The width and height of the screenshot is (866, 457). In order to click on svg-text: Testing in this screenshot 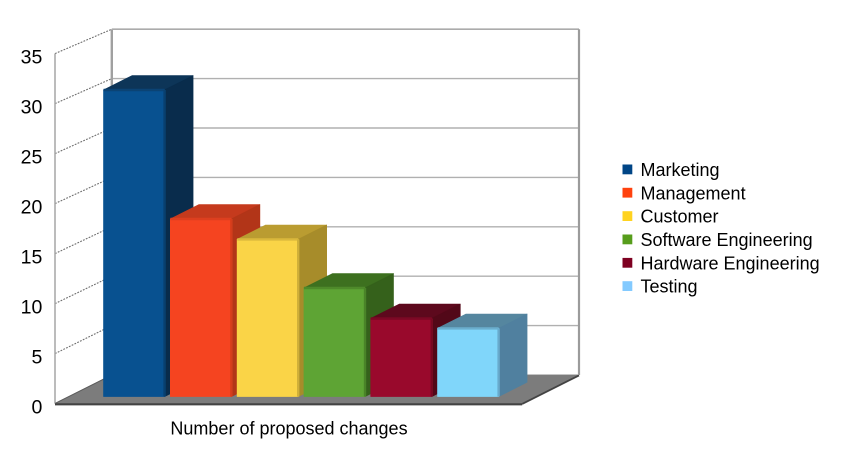, I will do `click(669, 287)`.